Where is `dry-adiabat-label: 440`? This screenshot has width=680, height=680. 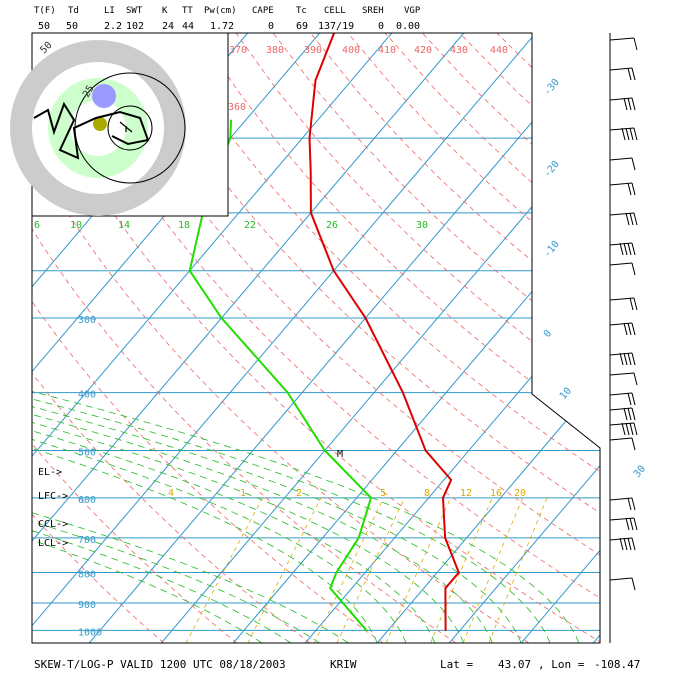
dry-adiabat-label: 440 is located at coordinates (499, 50).